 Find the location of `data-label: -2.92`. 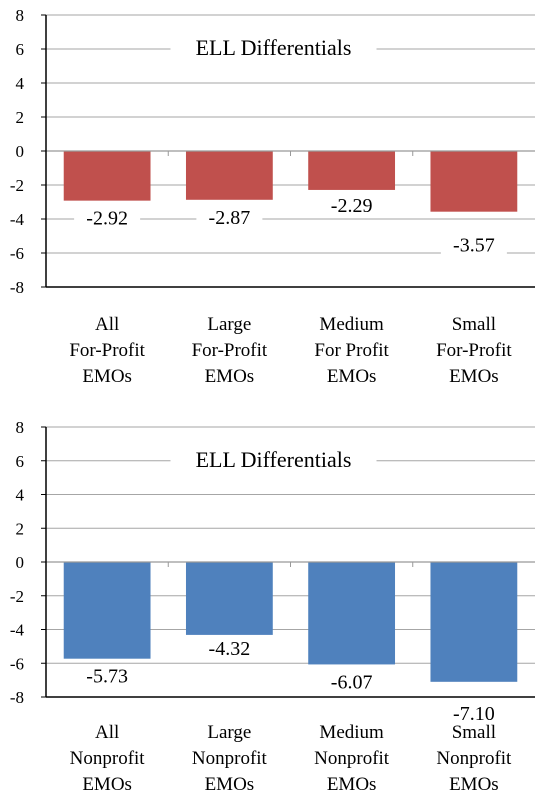

data-label: -2.92 is located at coordinates (107, 219).